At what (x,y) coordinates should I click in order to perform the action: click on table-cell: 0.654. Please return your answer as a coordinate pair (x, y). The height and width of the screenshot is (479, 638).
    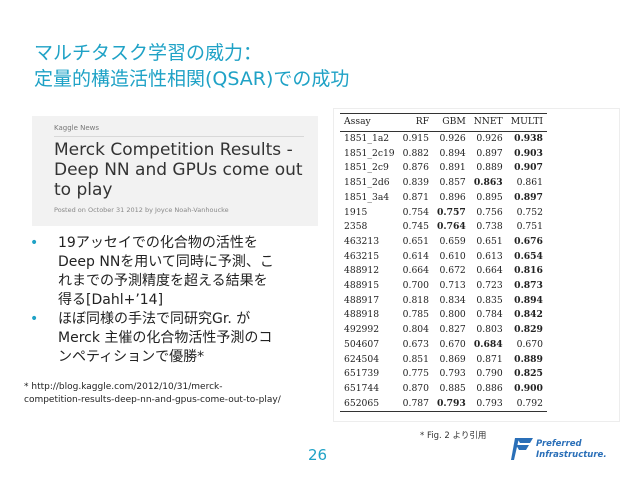
    Looking at the image, I should click on (528, 256).